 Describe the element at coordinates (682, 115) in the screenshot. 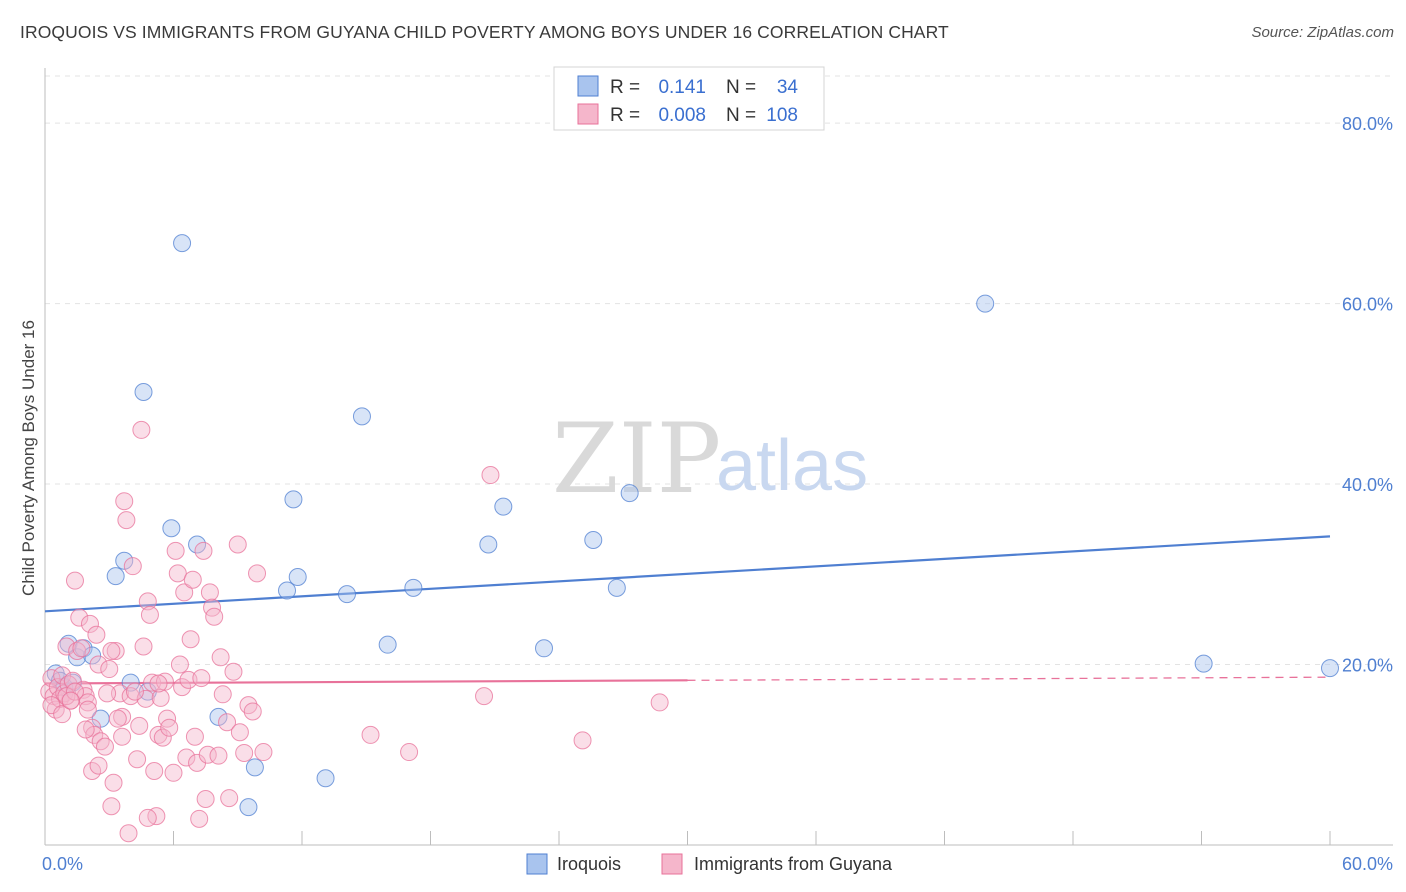

I see `legend-r-value: 0.008` at that location.